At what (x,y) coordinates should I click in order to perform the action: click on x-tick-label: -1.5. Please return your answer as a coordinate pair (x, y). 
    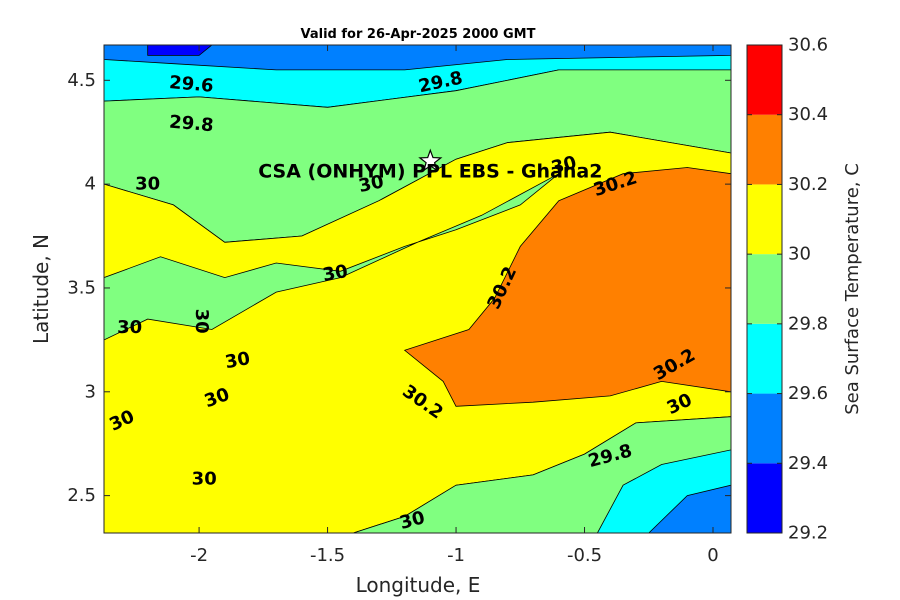
    Looking at the image, I should click on (327, 555).